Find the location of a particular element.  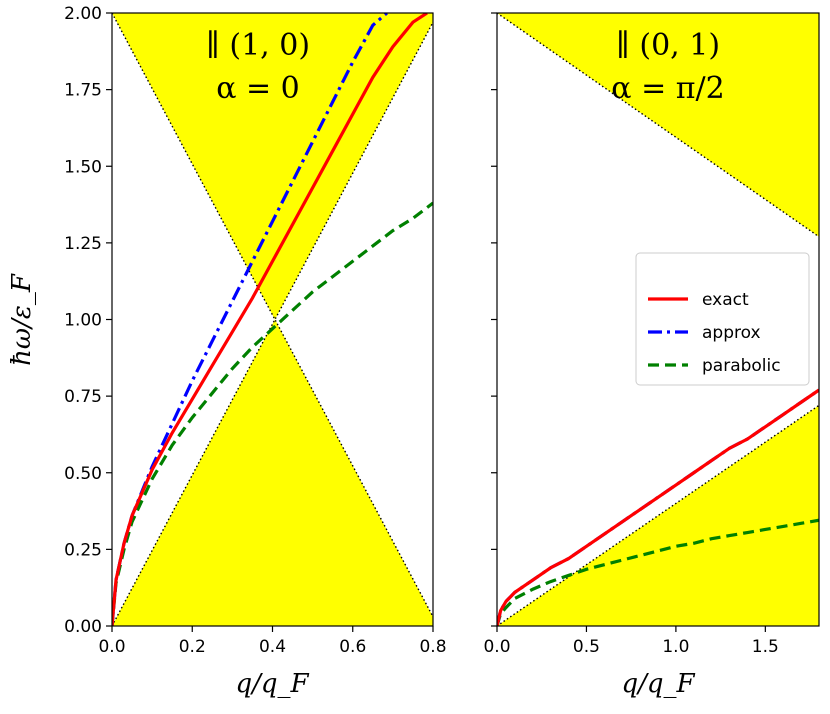

right-parabolic-curve is located at coordinates (658, 572).